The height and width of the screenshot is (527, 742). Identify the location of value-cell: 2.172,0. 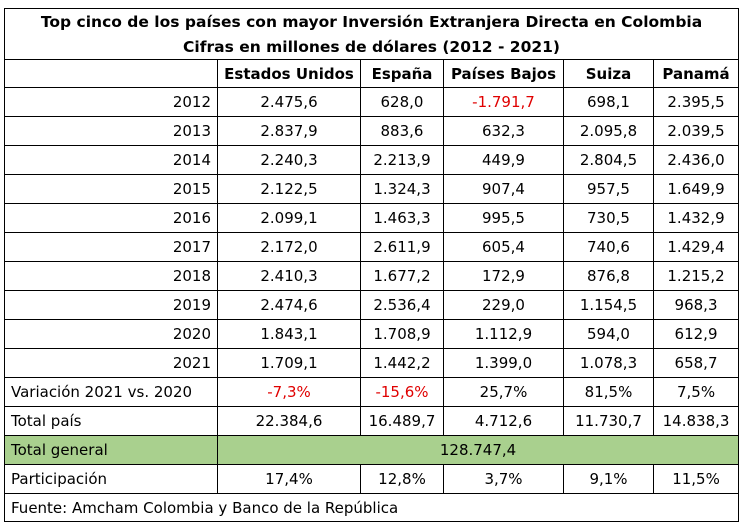
(289, 247).